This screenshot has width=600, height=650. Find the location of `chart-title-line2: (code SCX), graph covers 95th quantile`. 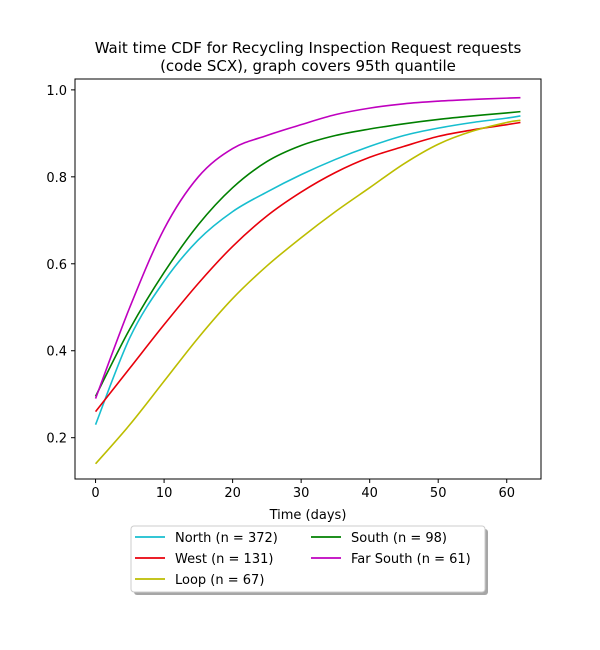

chart-title-line2: (code SCX), graph covers 95th quantile is located at coordinates (308, 66).